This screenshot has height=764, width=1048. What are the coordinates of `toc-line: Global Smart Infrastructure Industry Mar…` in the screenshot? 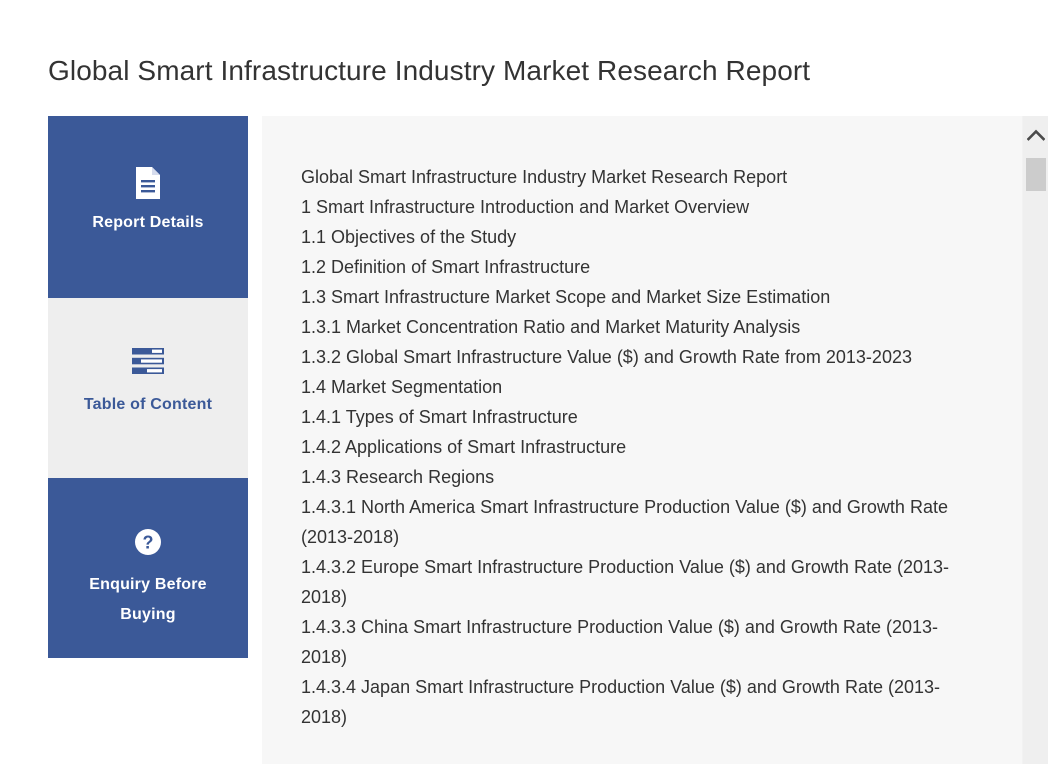 It's located at (544, 177).